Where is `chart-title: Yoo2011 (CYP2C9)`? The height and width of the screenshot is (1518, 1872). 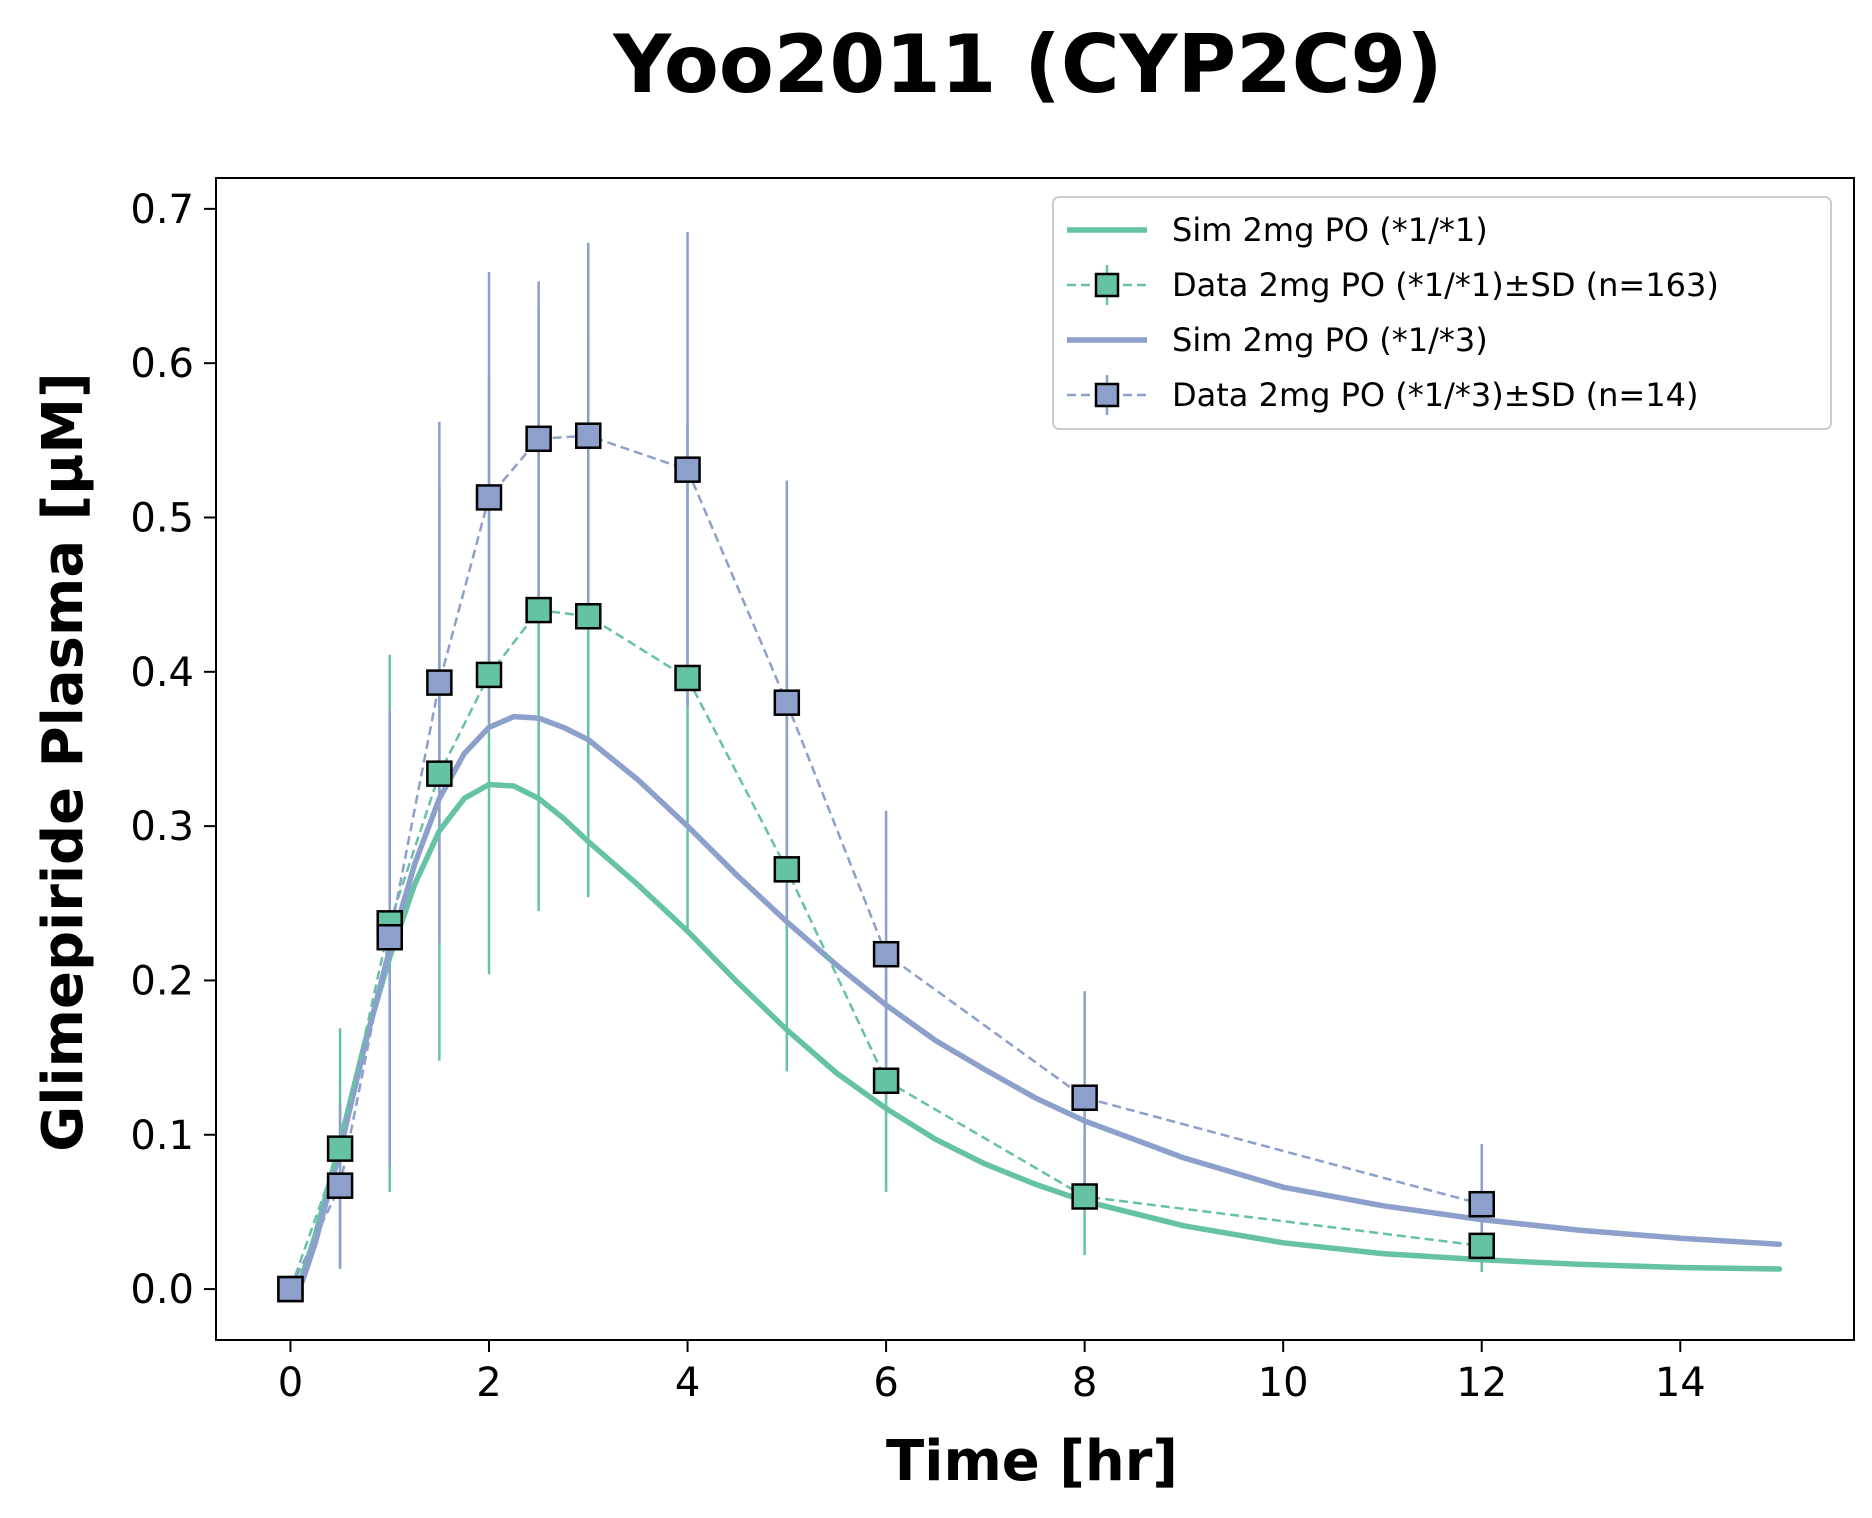 chart-title: Yoo2011 (CYP2C9) is located at coordinates (1027, 64).